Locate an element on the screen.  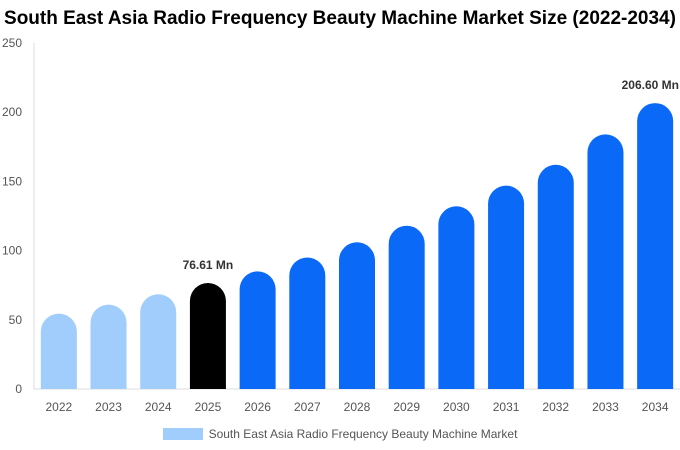
x-tick-label: 2032 is located at coordinates (555, 407).